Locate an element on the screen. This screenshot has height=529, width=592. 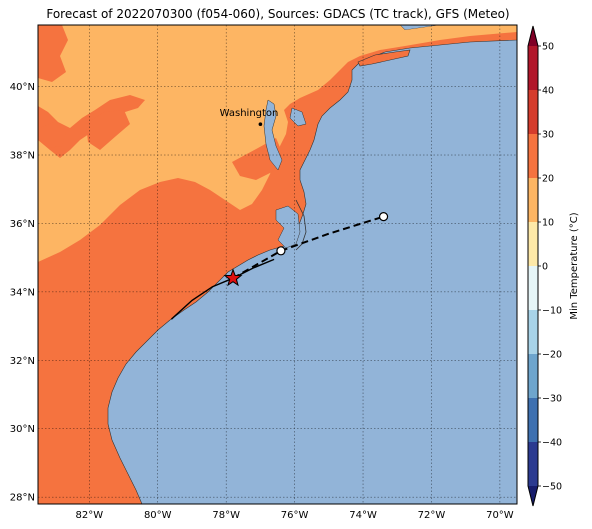
colorbar-bands is located at coordinates (533, 266).